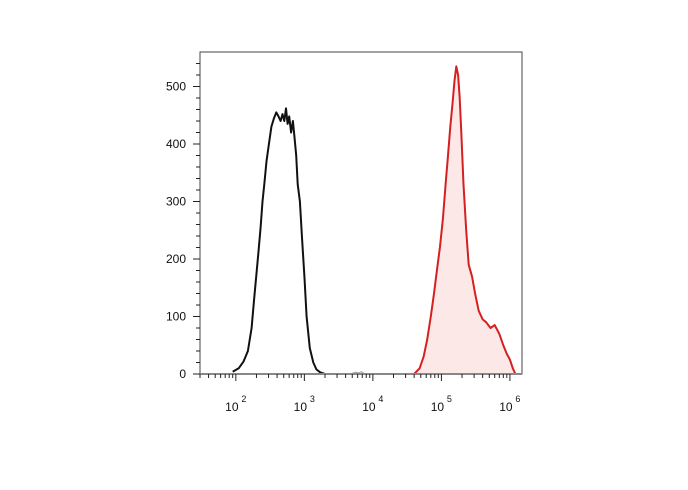 This screenshot has width=688, height=490. Describe the element at coordinates (243, 399) in the screenshot. I see `x-tick-exponent: 2` at that location.